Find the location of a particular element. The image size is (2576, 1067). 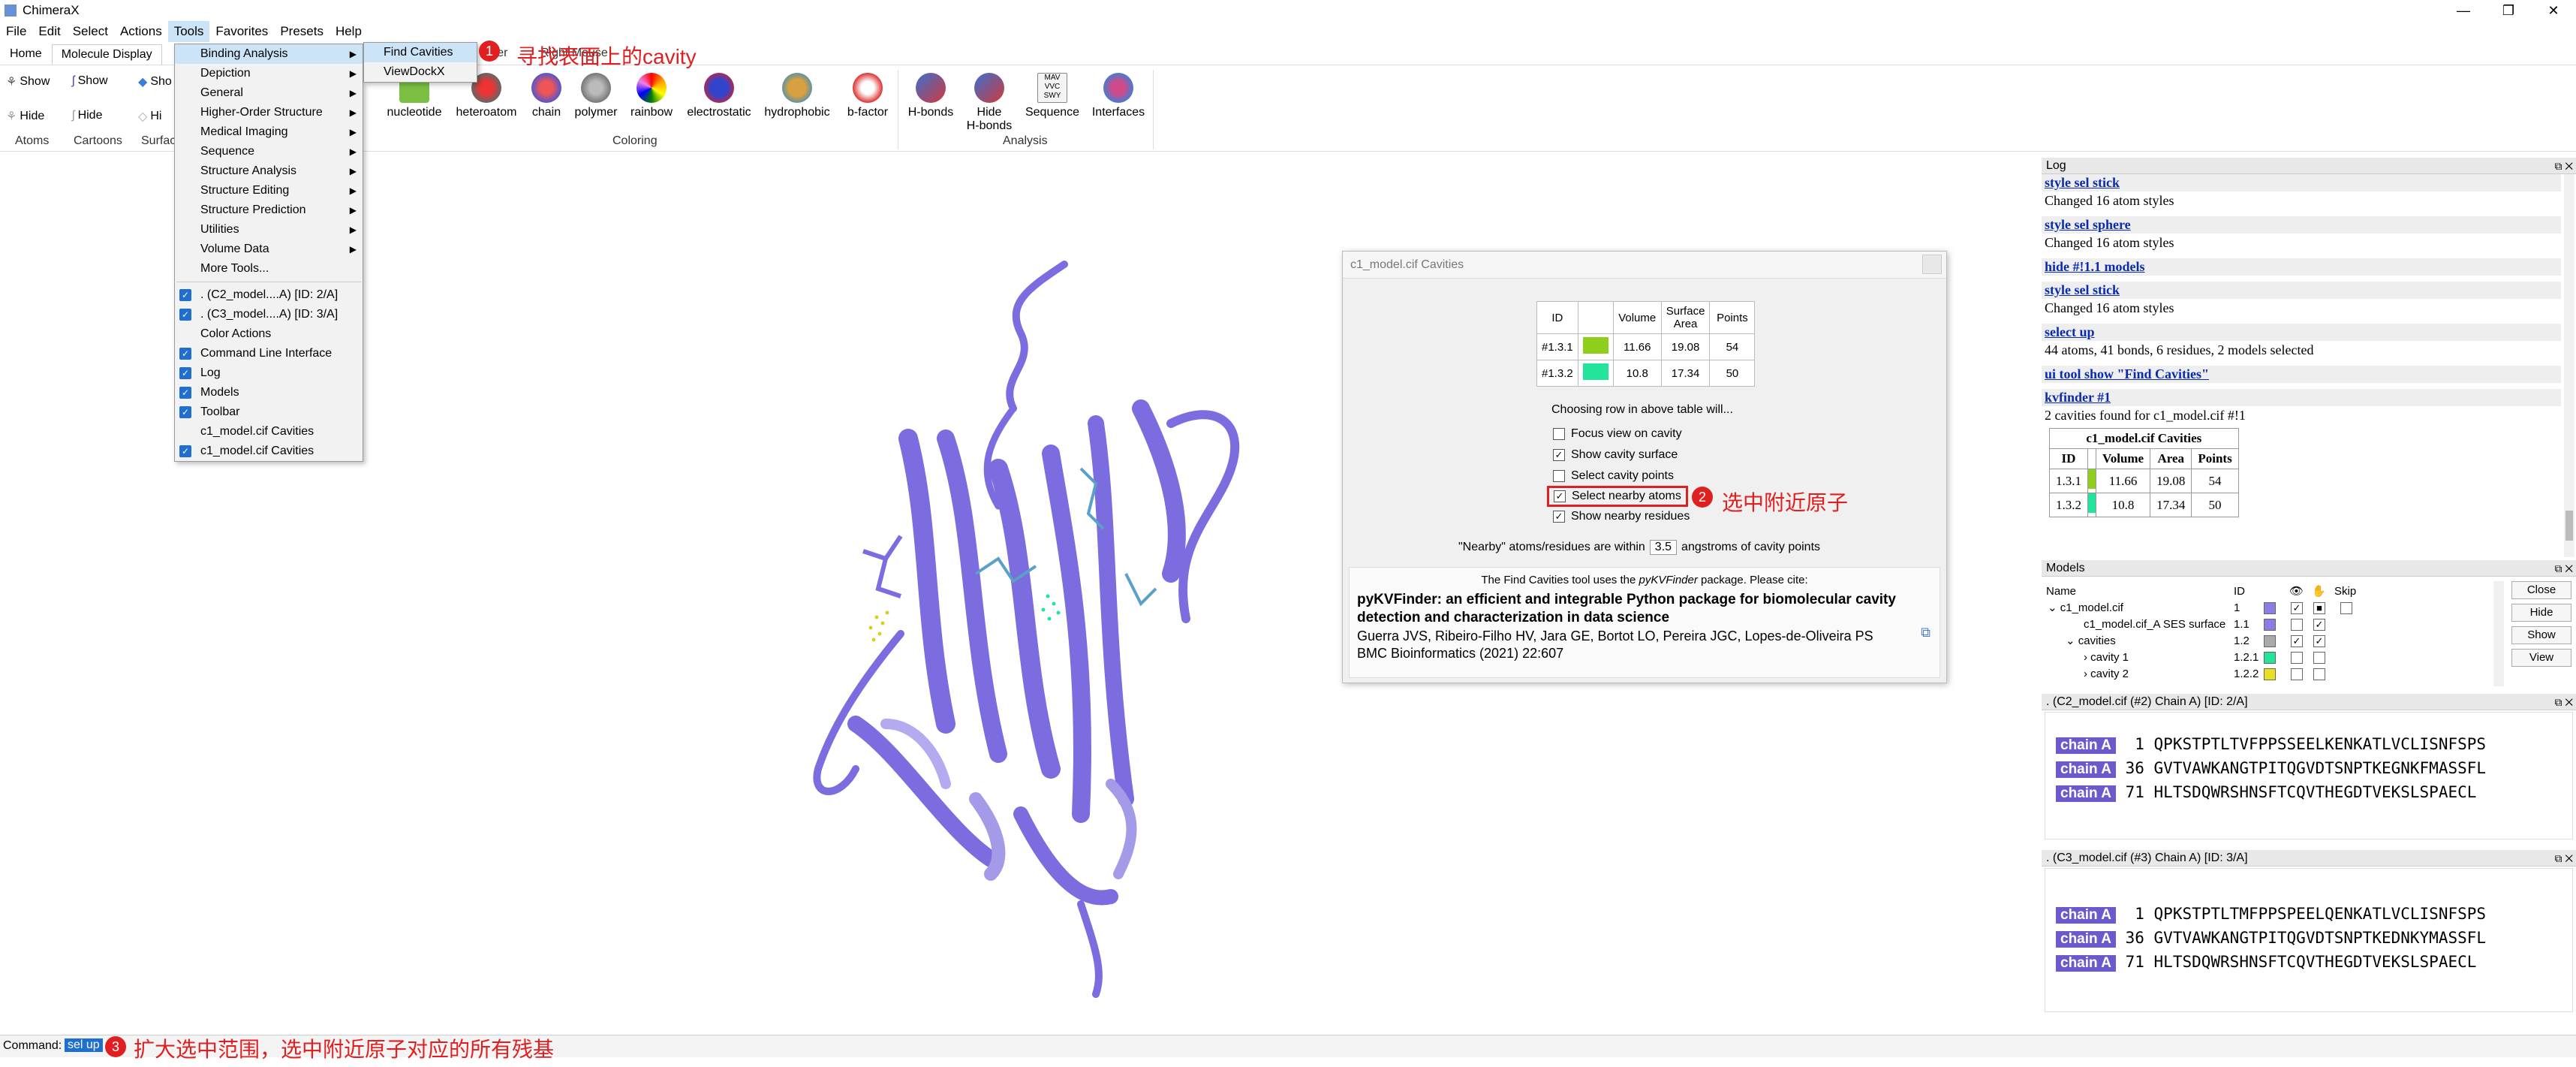

tab-right-mouse: Right Mouse is located at coordinates (574, 53).